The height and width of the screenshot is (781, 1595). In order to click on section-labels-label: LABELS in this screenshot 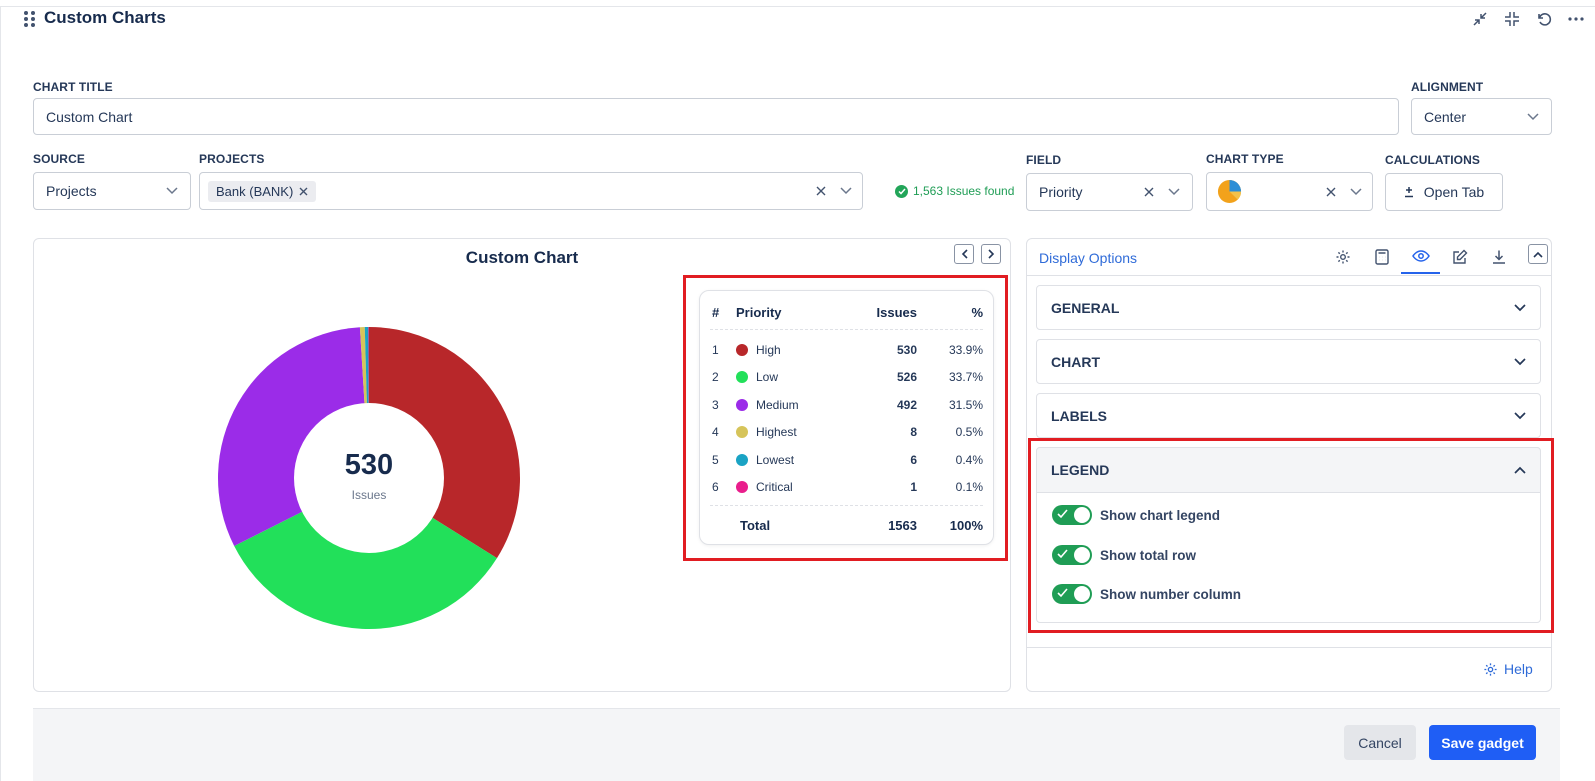, I will do `click(1079, 415)`.